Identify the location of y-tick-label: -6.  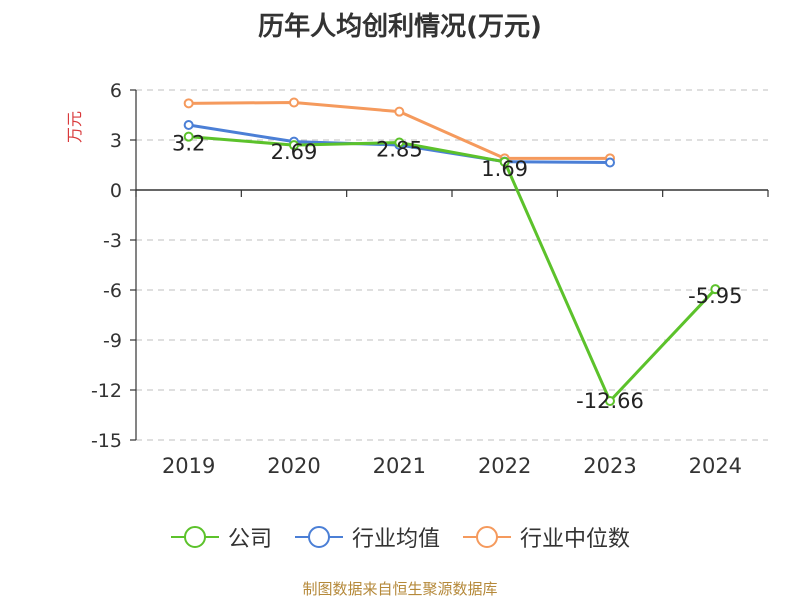
(112, 291).